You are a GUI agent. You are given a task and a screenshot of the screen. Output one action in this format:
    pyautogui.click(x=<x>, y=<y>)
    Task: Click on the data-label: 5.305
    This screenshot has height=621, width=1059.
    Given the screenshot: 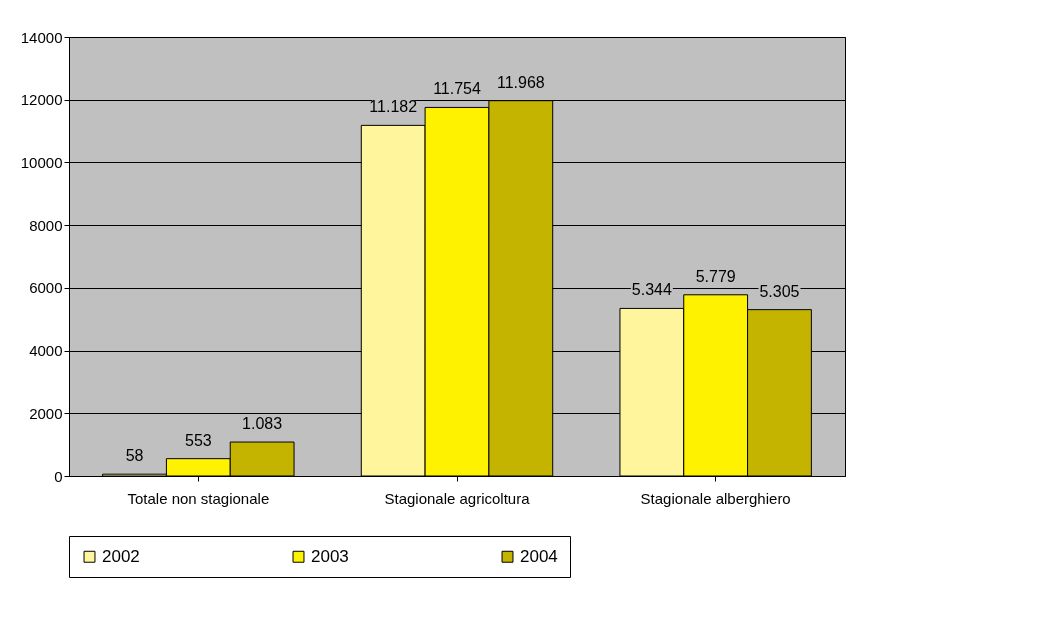 What is the action you would take?
    pyautogui.click(x=779, y=291)
    